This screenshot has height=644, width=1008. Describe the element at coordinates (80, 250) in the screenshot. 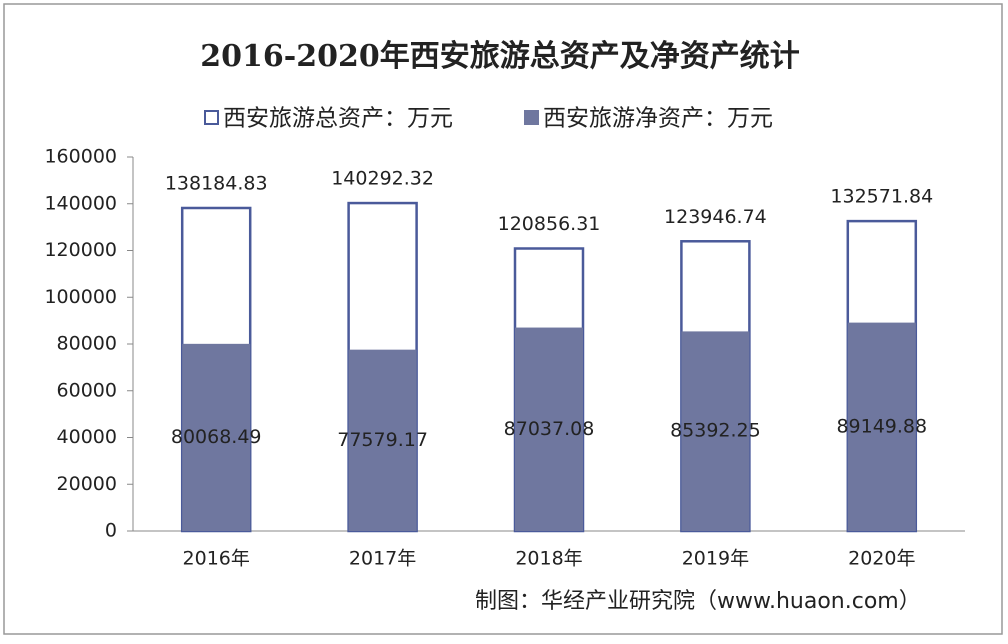

I see `y-tick-label: 120000` at that location.